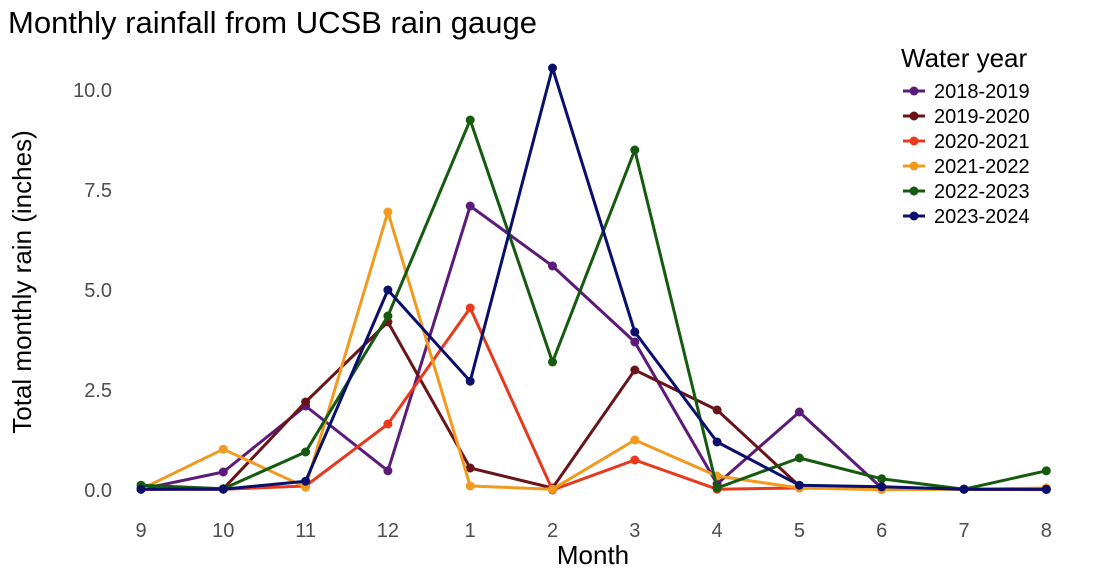 The height and width of the screenshot is (579, 1103). What do you see at coordinates (982, 192) in the screenshot?
I see `legend-label: 2022-2023` at bounding box center [982, 192].